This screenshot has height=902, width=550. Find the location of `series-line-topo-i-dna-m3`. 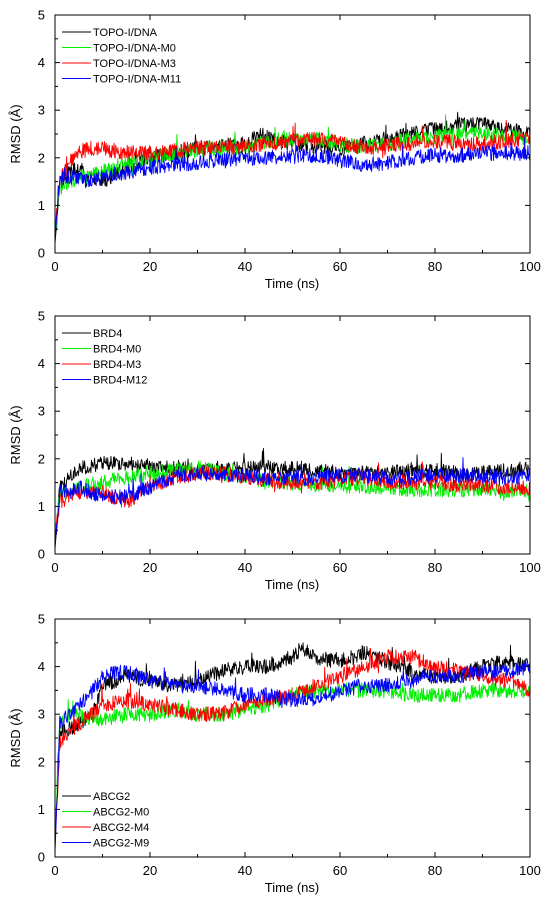

series-line-topo-i-dna-m3 is located at coordinates (292, 174).